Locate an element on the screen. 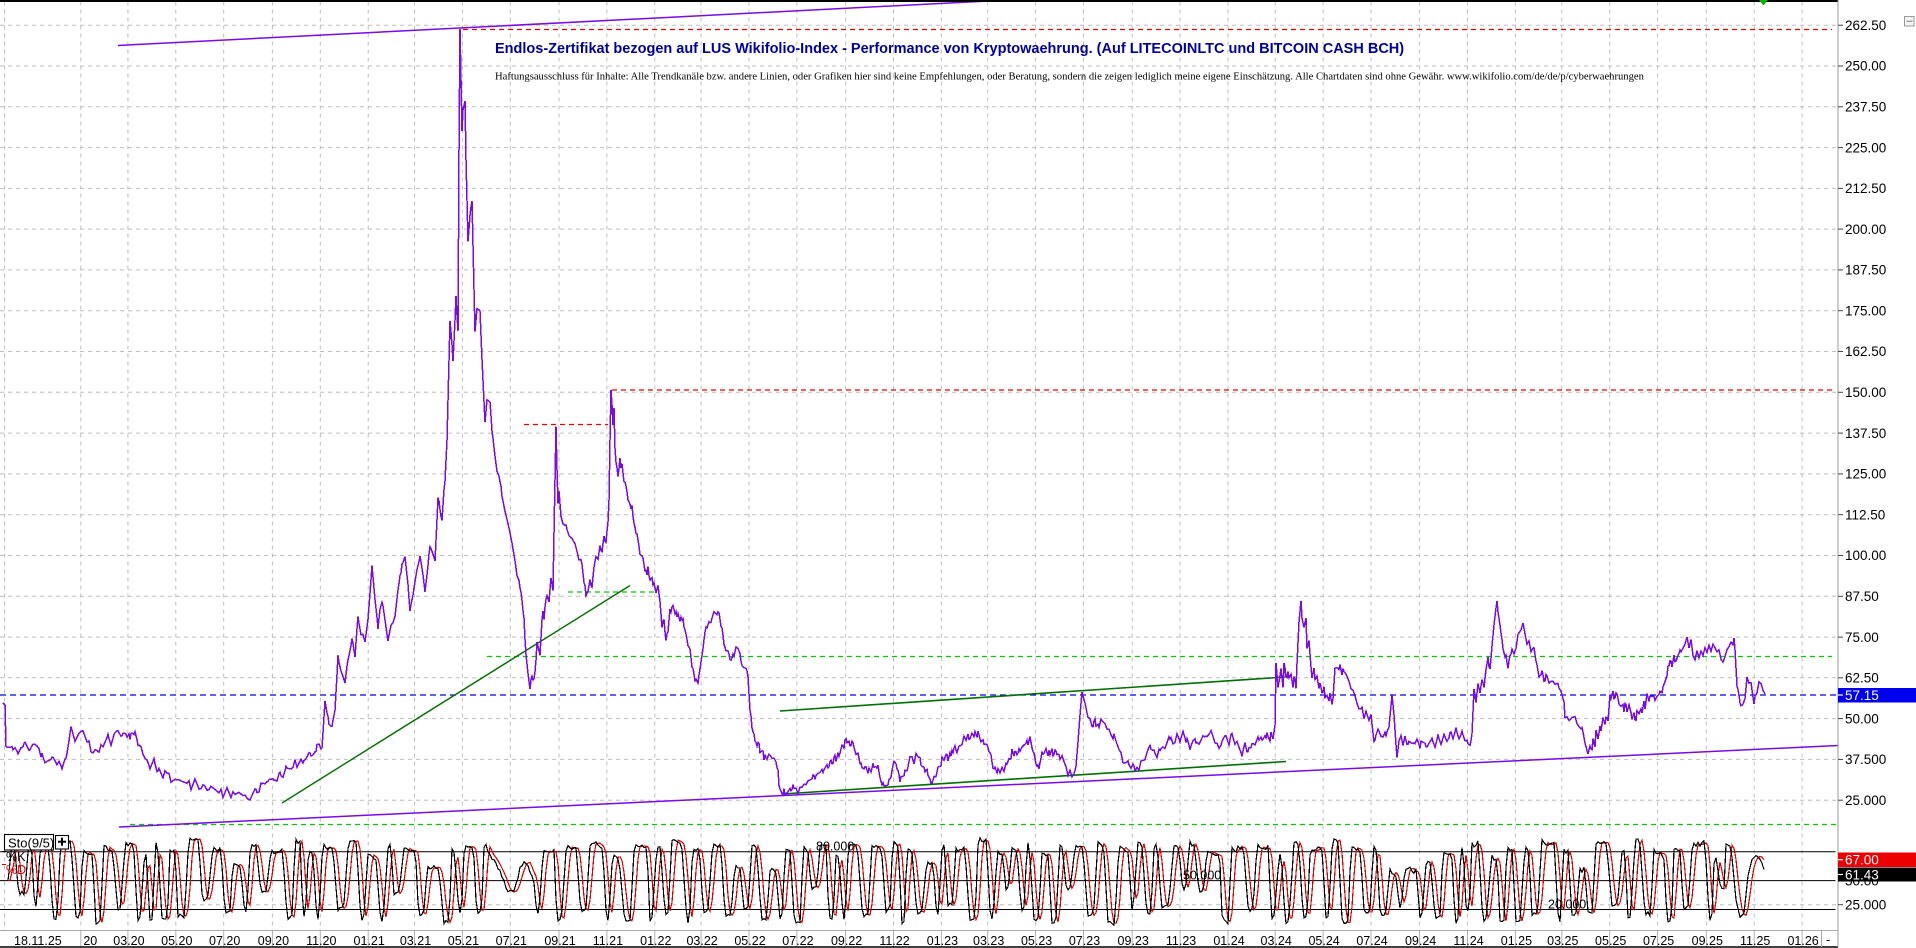 This screenshot has height=948, width=1916. svg-text: 187.50 is located at coordinates (1865, 270).